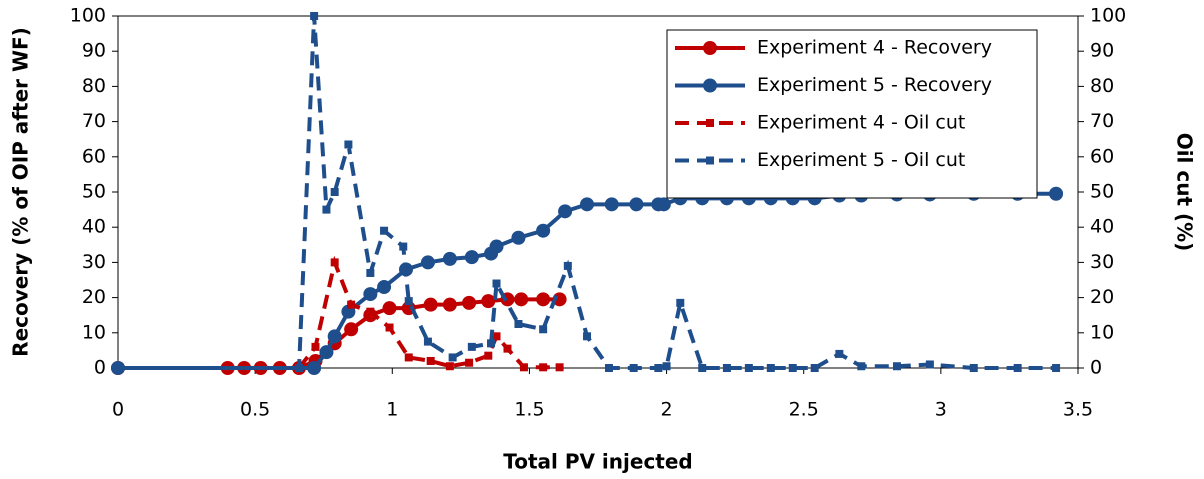 The image size is (1204, 479). What do you see at coordinates (874, 85) in the screenshot?
I see `legend-label: Experiment 5 - Recovery` at bounding box center [874, 85].